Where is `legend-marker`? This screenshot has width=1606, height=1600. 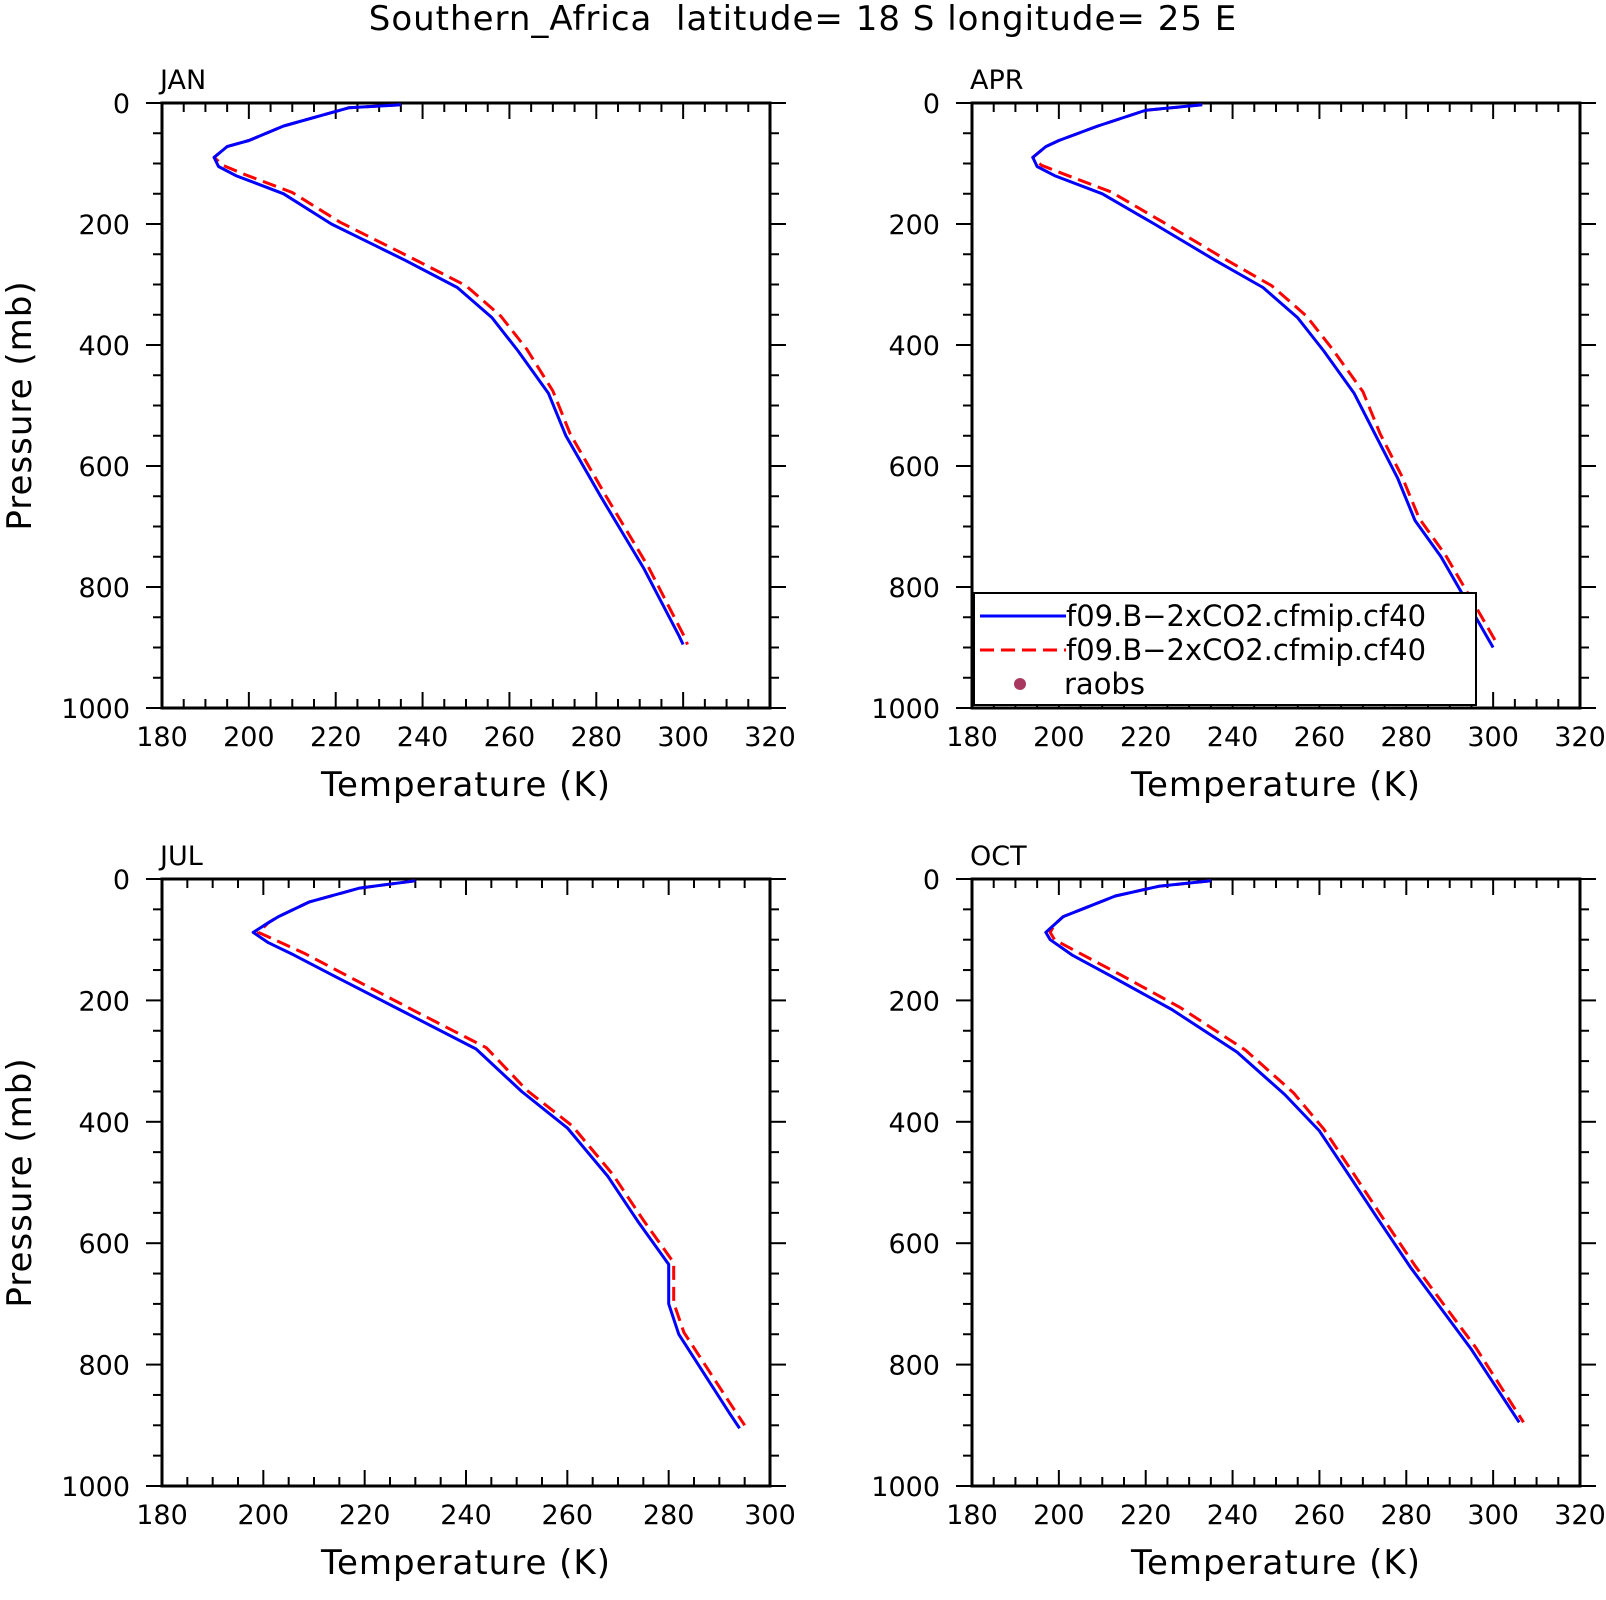 legend-marker is located at coordinates (1020, 684).